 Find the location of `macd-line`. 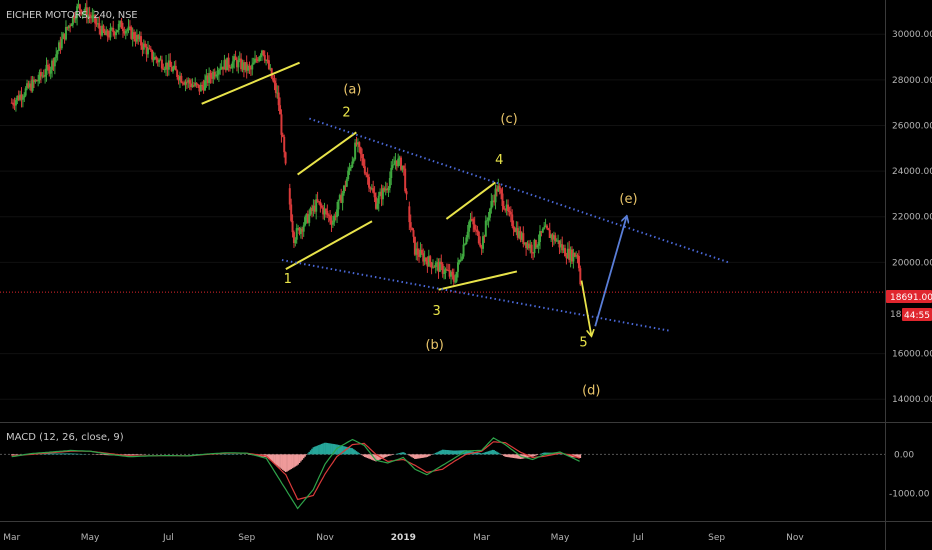

macd-line is located at coordinates (295, 473).